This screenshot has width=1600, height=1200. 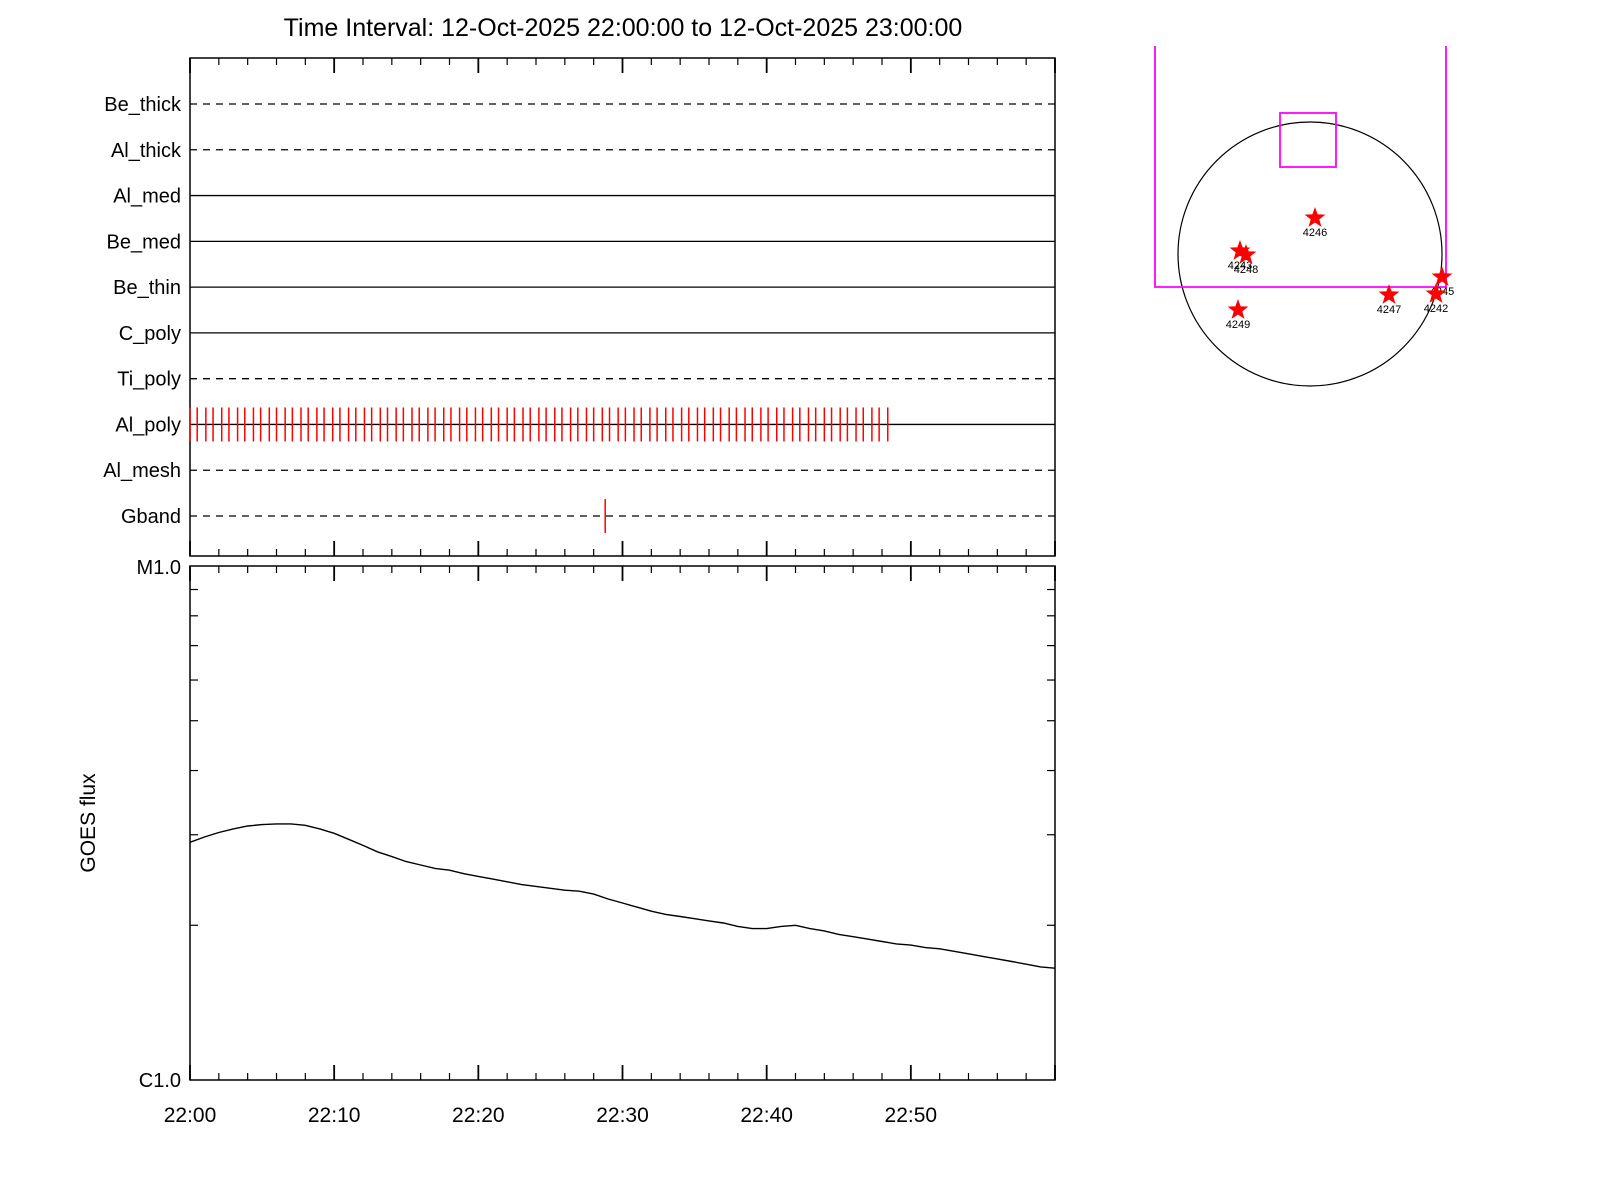 What do you see at coordinates (478, 1115) in the screenshot?
I see `goes-xtick-label: 22:20` at bounding box center [478, 1115].